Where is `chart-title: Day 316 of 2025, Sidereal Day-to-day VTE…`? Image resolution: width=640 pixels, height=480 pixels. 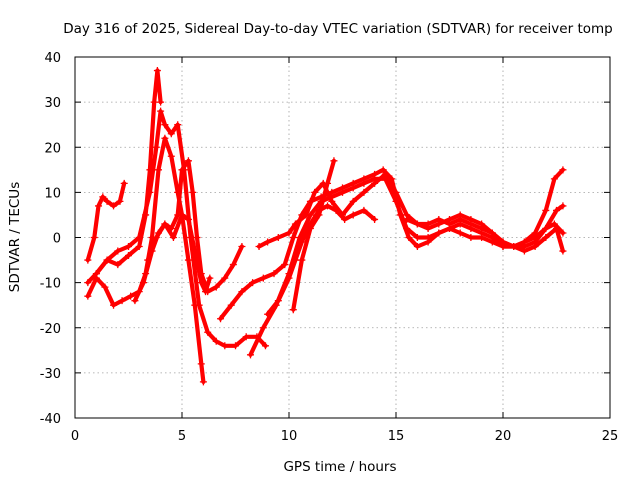
chart-title: Day 316 of 2025, Sidereal Day-to-day VTE… is located at coordinates (337, 29).